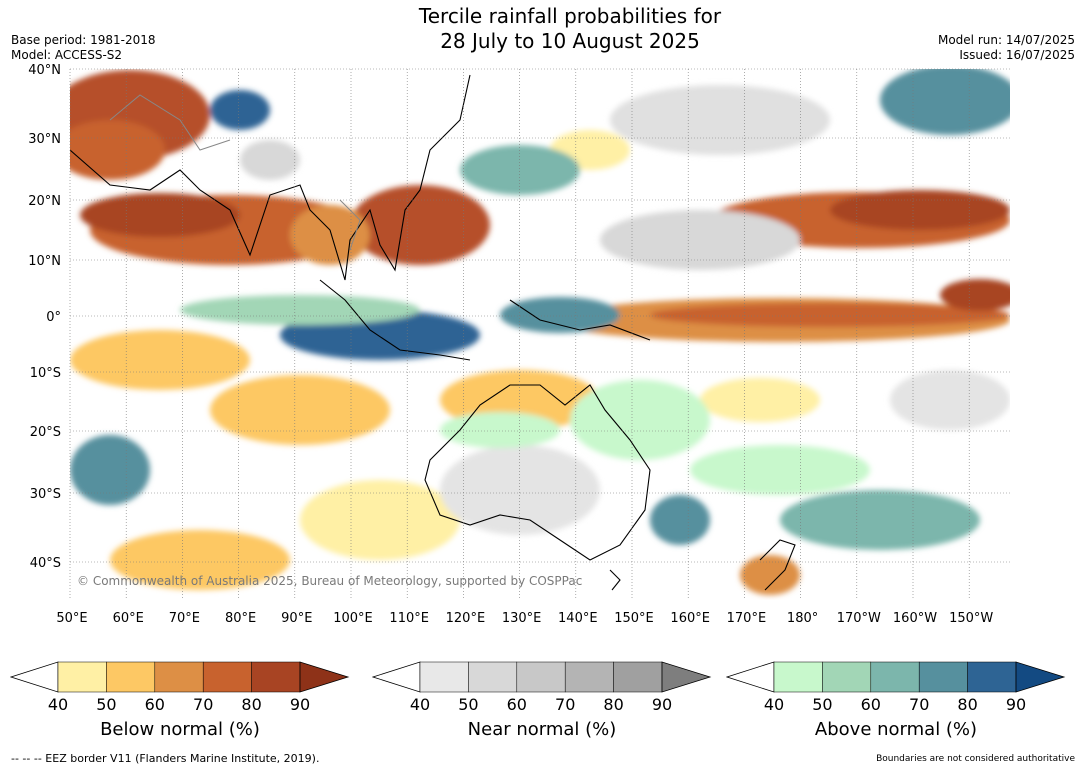 This screenshot has height=770, width=1085. What do you see at coordinates (542, 729) in the screenshot?
I see `legend-near-title: Near normal (%)` at bounding box center [542, 729].